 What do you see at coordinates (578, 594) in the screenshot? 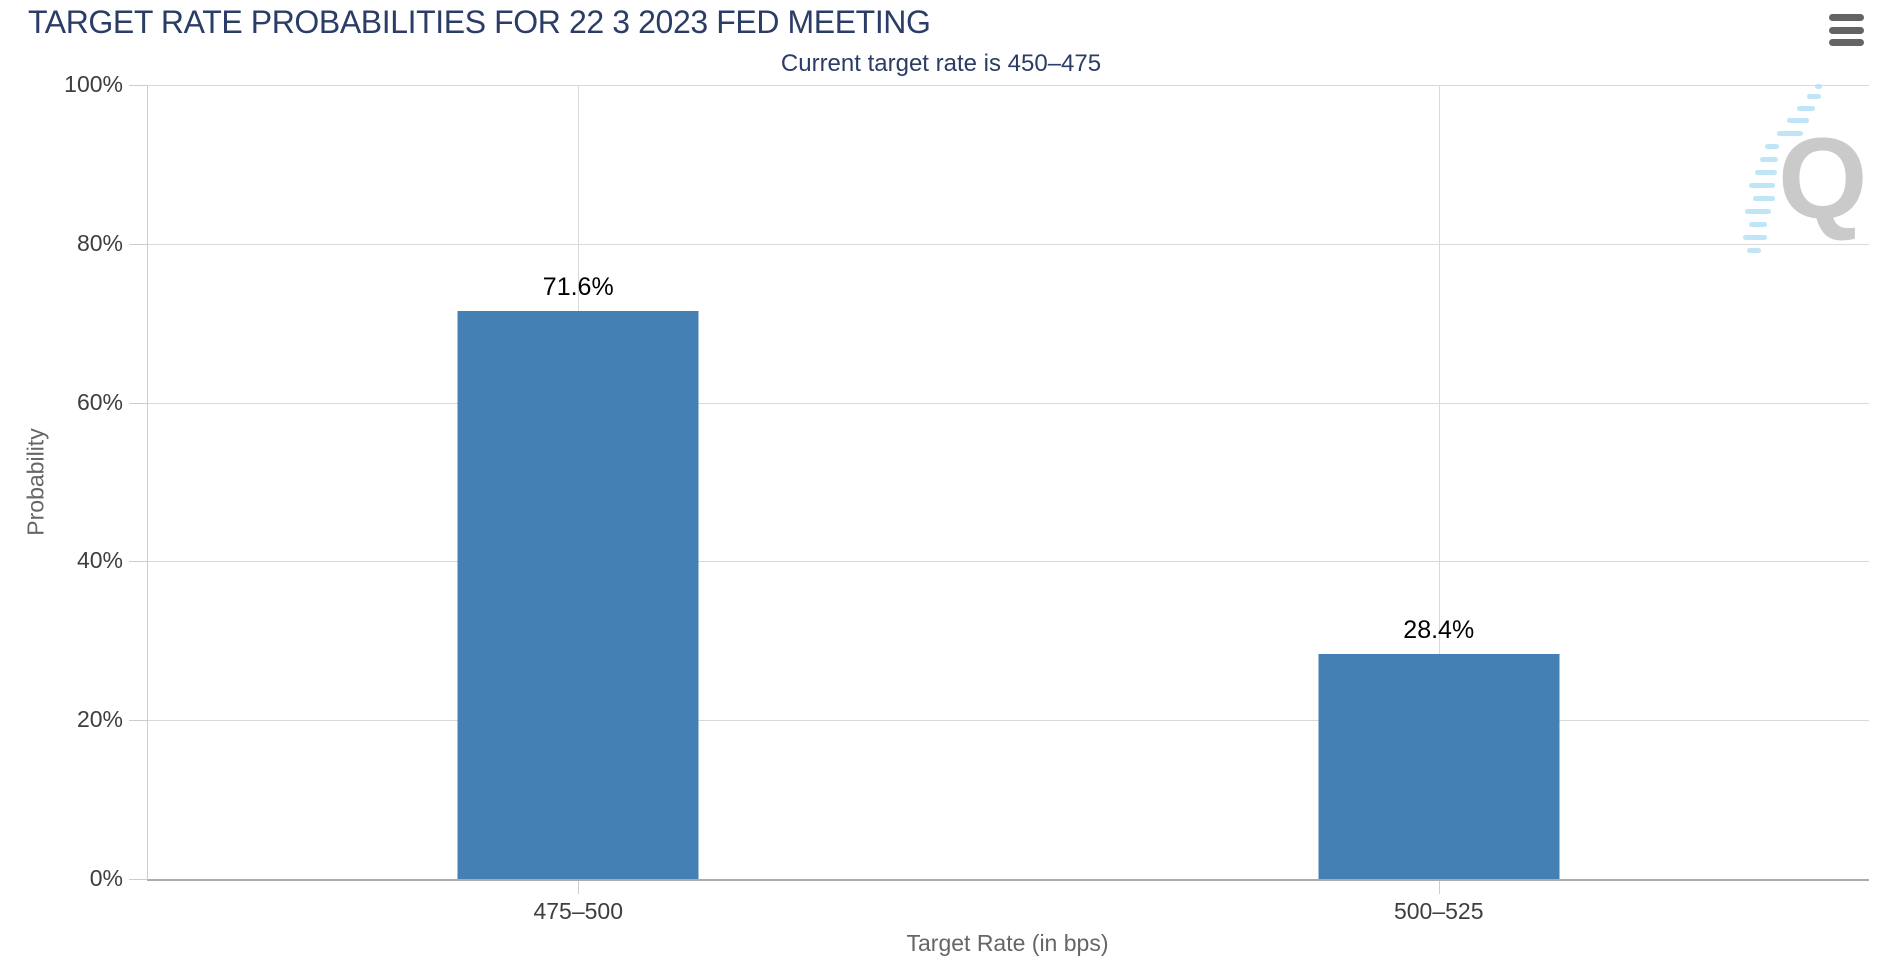
I see `bar-475–500` at bounding box center [578, 594].